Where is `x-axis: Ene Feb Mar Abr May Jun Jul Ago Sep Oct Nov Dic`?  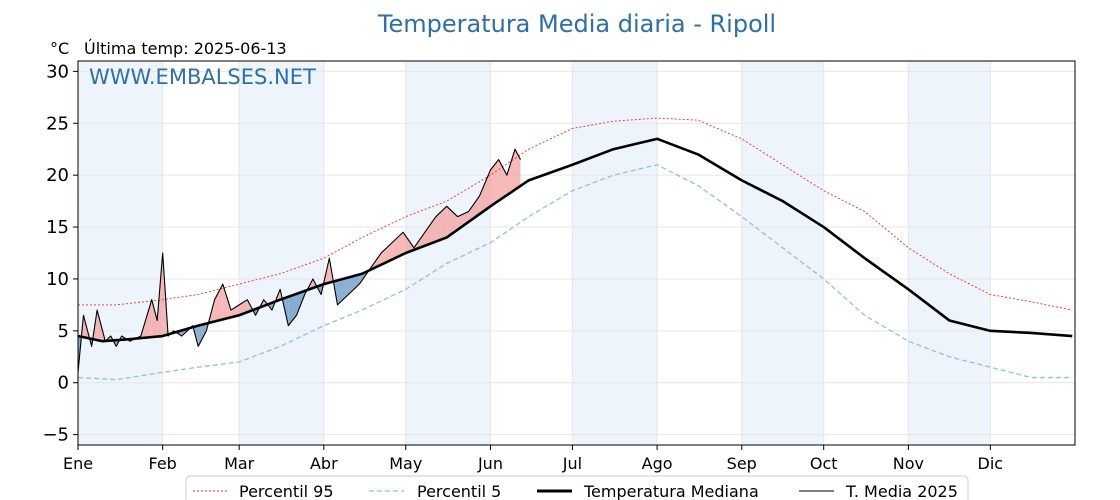 x-axis: Ene Feb Mar Abr May Jun Jul Ago Sep Oct Nov Dic is located at coordinates (533, 459).